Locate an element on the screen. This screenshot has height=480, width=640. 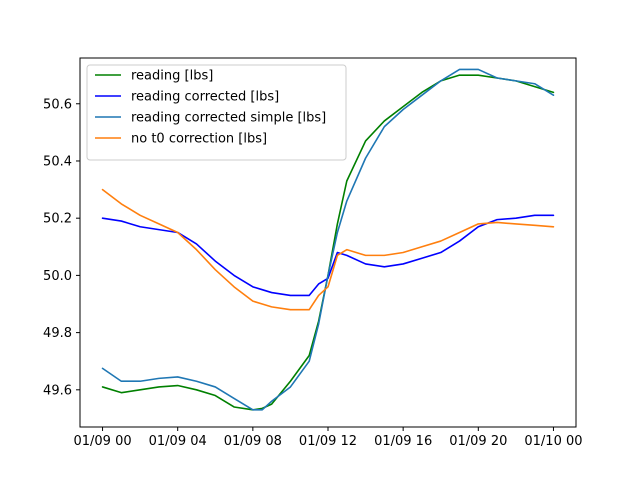
x-tick-label: 01/09 00 is located at coordinates (102, 441).